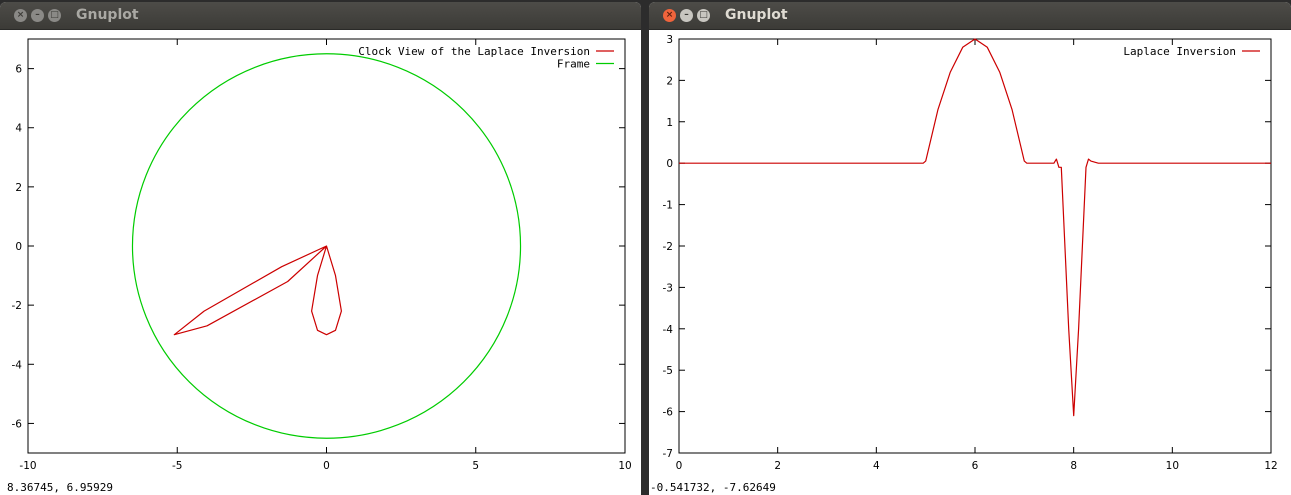 This screenshot has height=495, width=1291. What do you see at coordinates (177, 465) in the screenshot?
I see `x-tick-label: -5` at bounding box center [177, 465].